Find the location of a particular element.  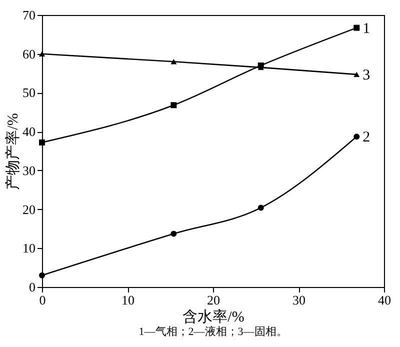

y-tick-label: 10 is located at coordinates (29, 248).